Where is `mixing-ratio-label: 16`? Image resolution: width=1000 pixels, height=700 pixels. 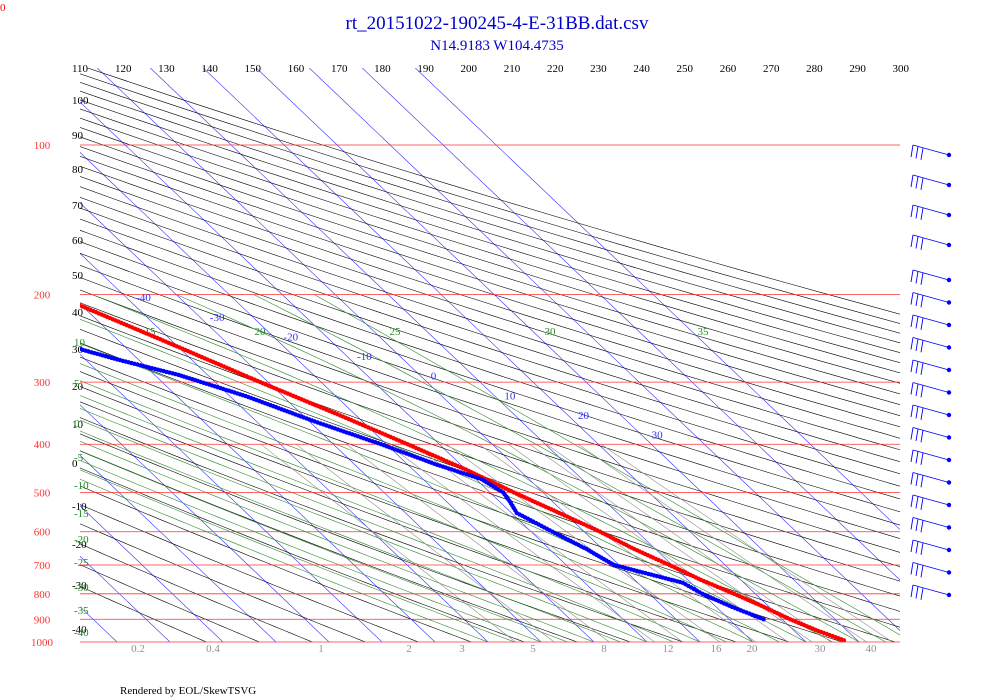 mixing-ratio-label: 16 is located at coordinates (717, 649).